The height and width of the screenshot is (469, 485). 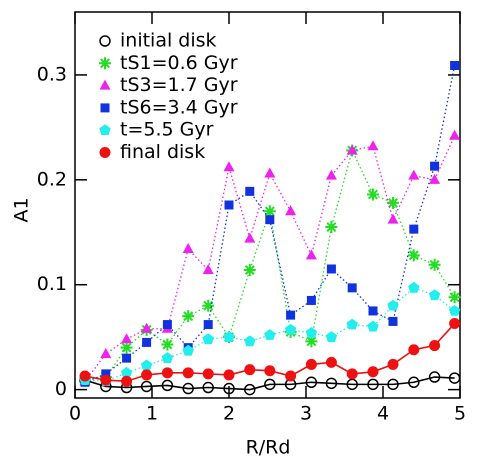 What do you see at coordinates (168, 41) in the screenshot?
I see `legend-label: initial disk` at bounding box center [168, 41].